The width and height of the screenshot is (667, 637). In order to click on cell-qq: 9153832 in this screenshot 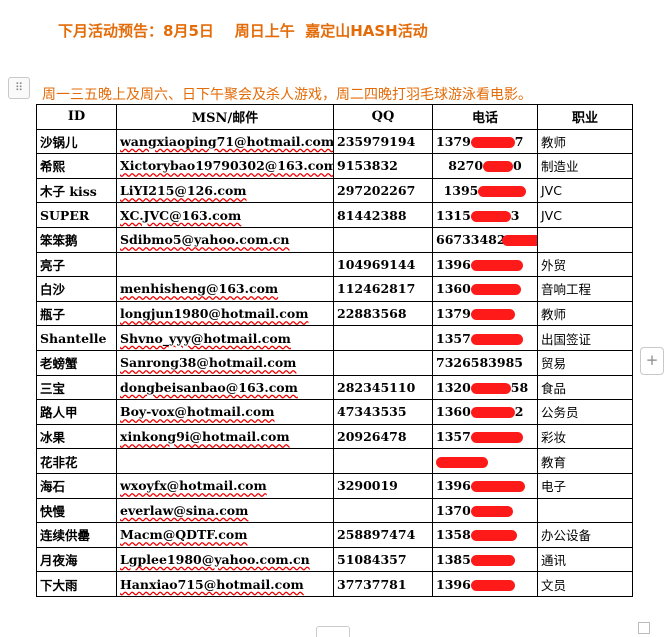, I will do `click(383, 166)`.